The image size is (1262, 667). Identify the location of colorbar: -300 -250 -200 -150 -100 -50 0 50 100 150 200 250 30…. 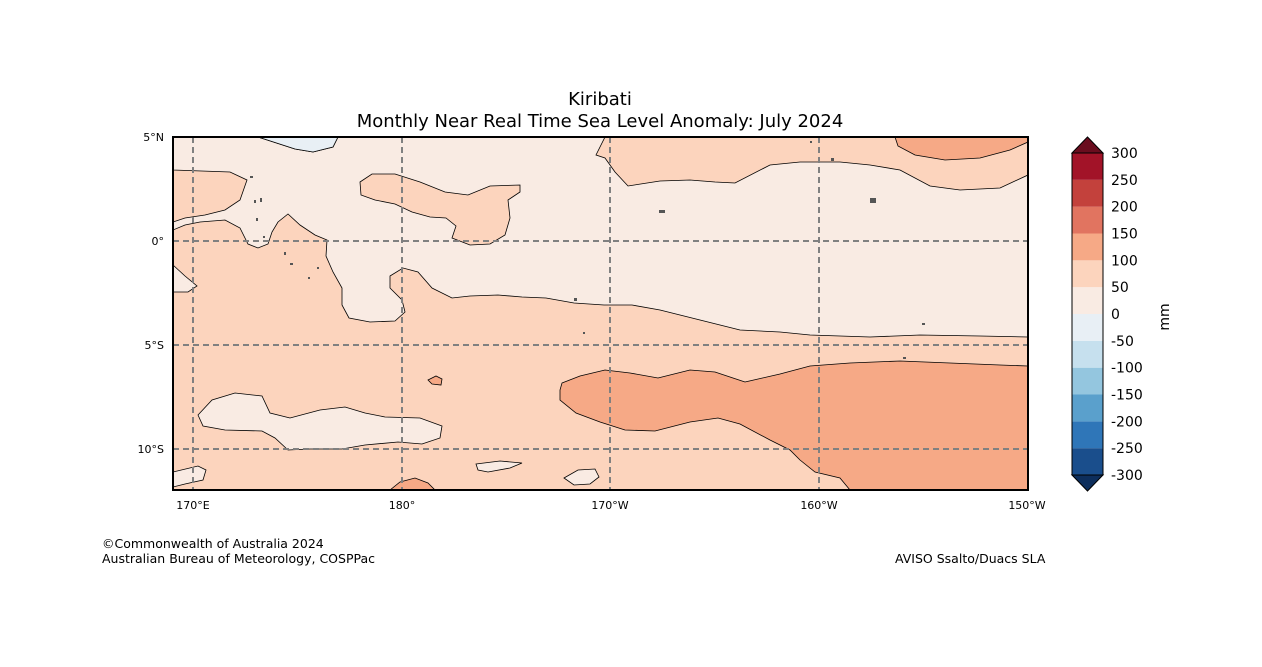
(1106, 314).